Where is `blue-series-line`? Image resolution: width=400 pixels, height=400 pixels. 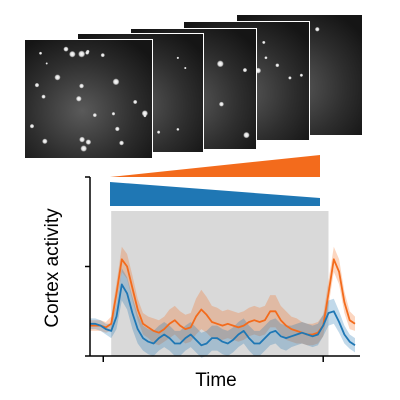
blue-series-line is located at coordinates (223, 315).